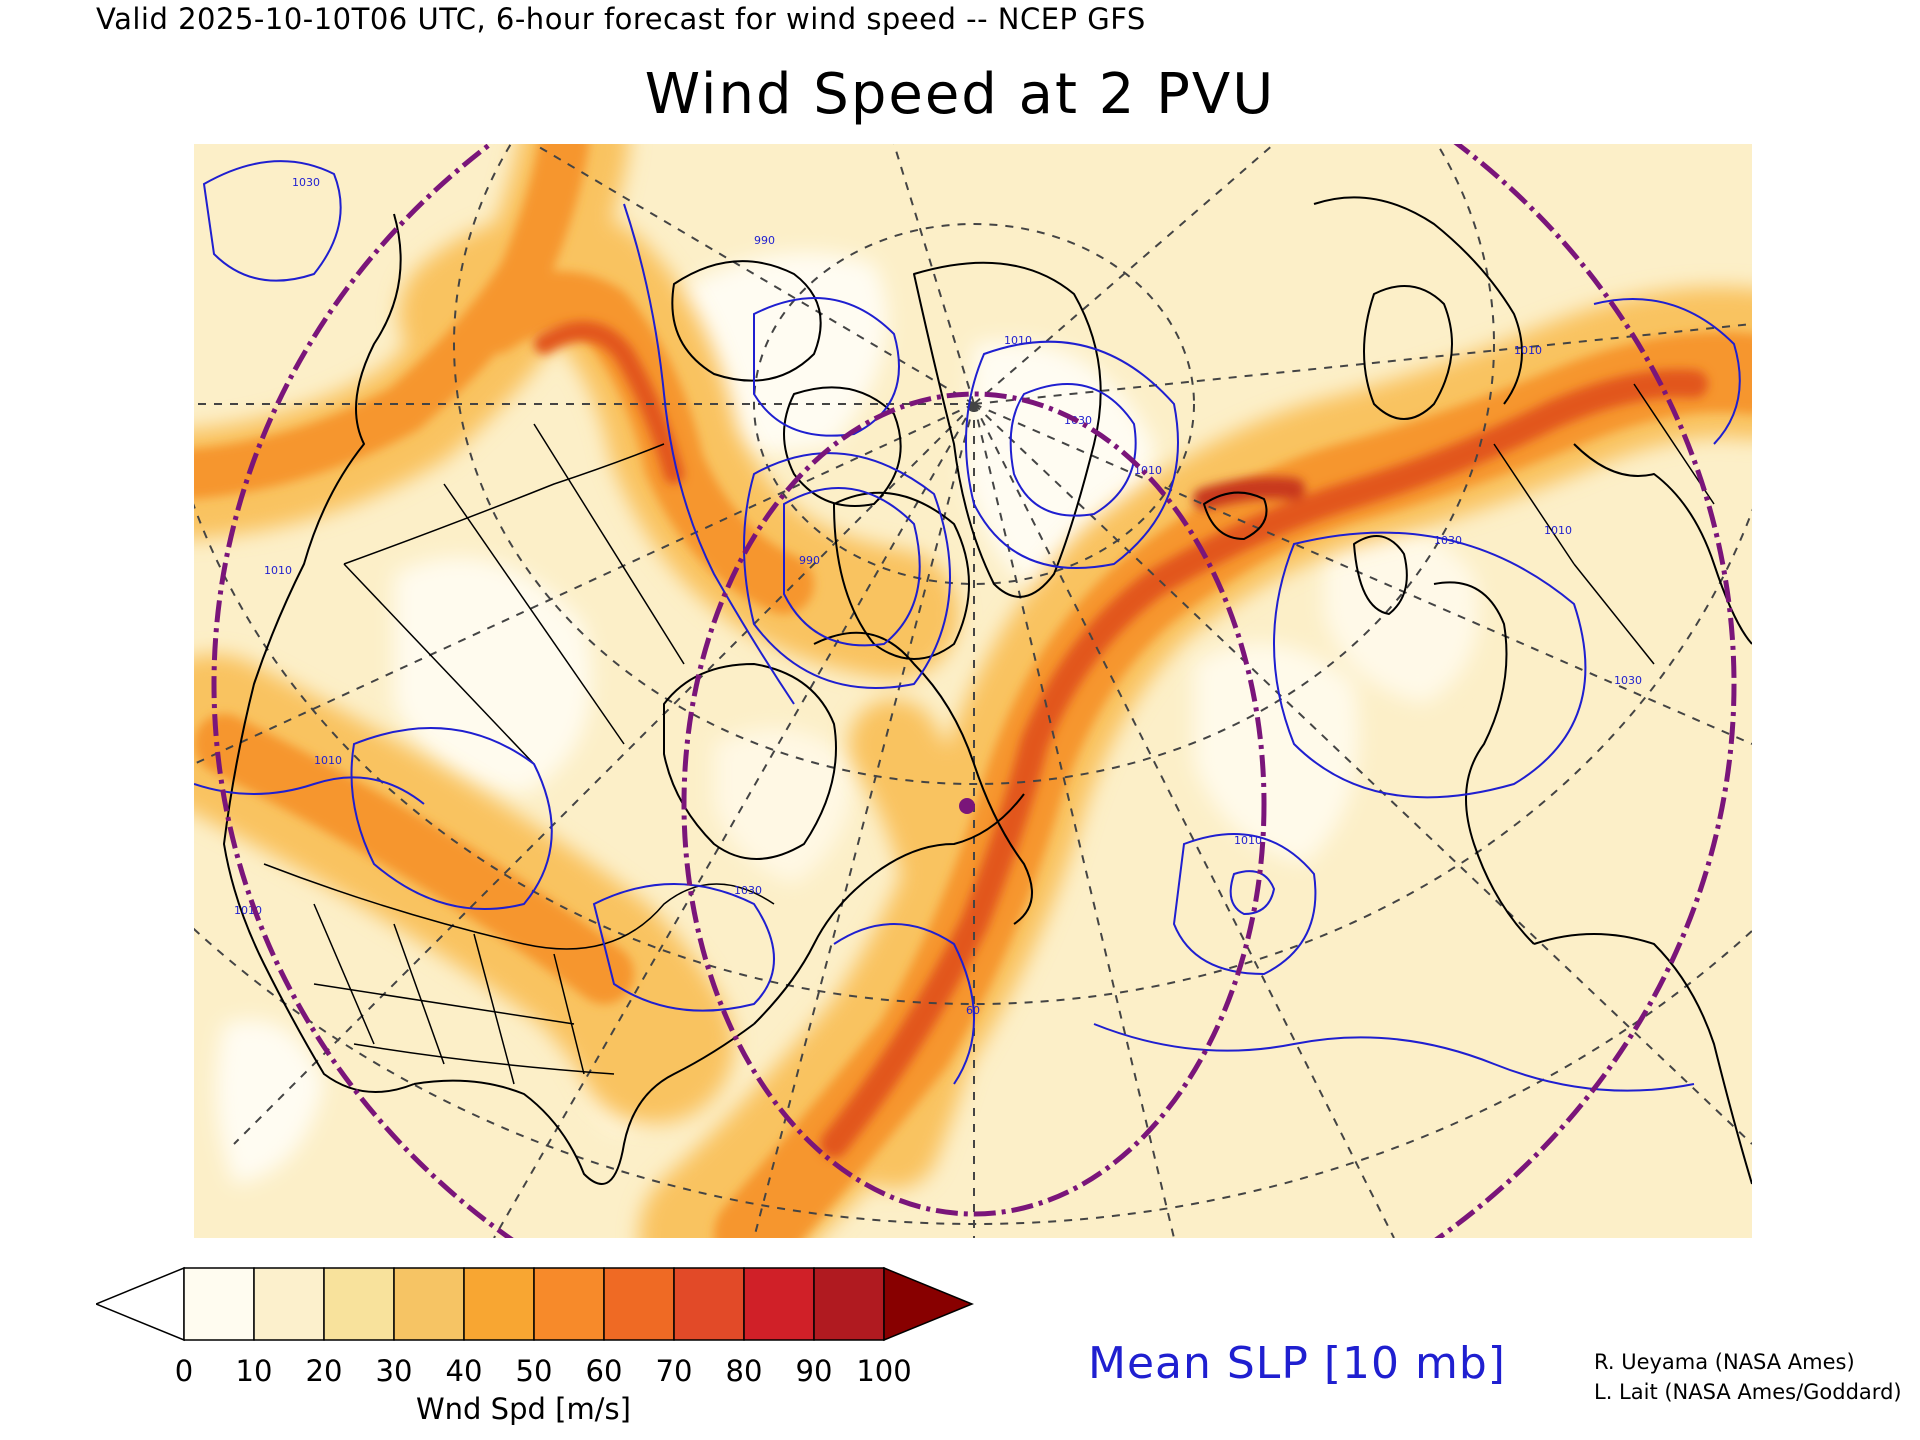 The width and height of the screenshot is (1920, 1440). What do you see at coordinates (584, 1104) in the screenshot?
I see `coast-gulf-of-mexico` at bounding box center [584, 1104].